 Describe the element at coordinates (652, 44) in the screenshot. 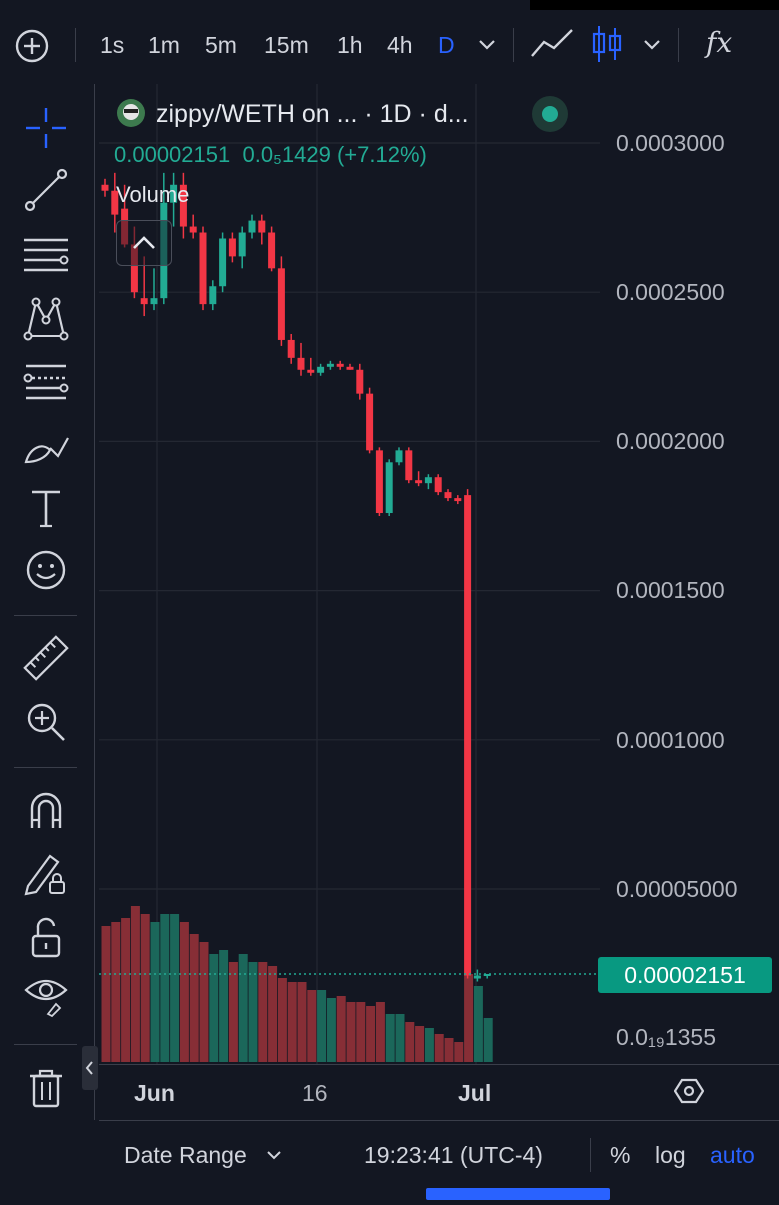

I see `chart-type-chevron-down-icon` at that location.